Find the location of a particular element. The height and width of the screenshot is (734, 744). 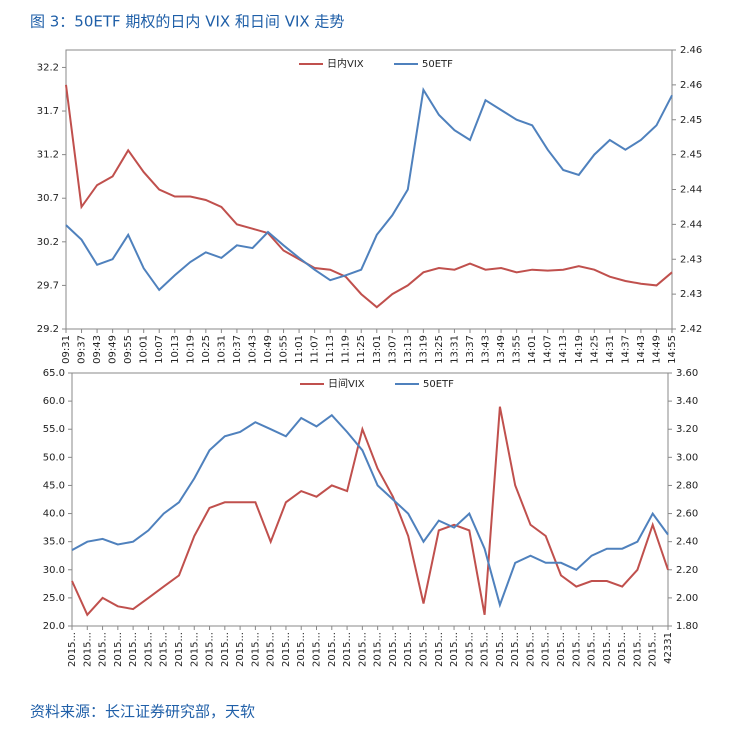

x-tick-label: 11:07 is located at coordinates (315, 349).